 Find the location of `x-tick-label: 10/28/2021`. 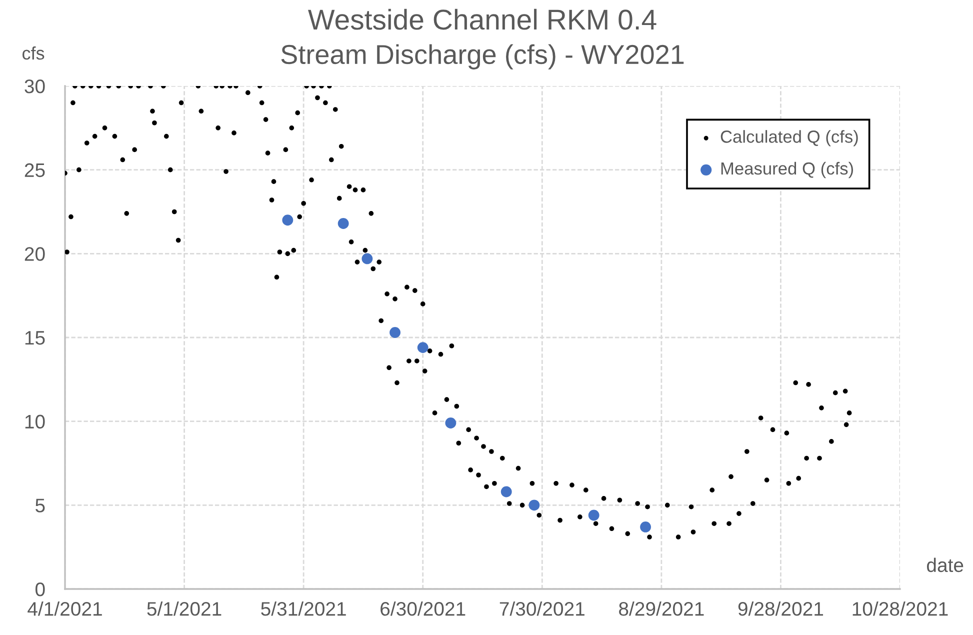

x-tick-label: 10/28/2021 is located at coordinates (900, 609).